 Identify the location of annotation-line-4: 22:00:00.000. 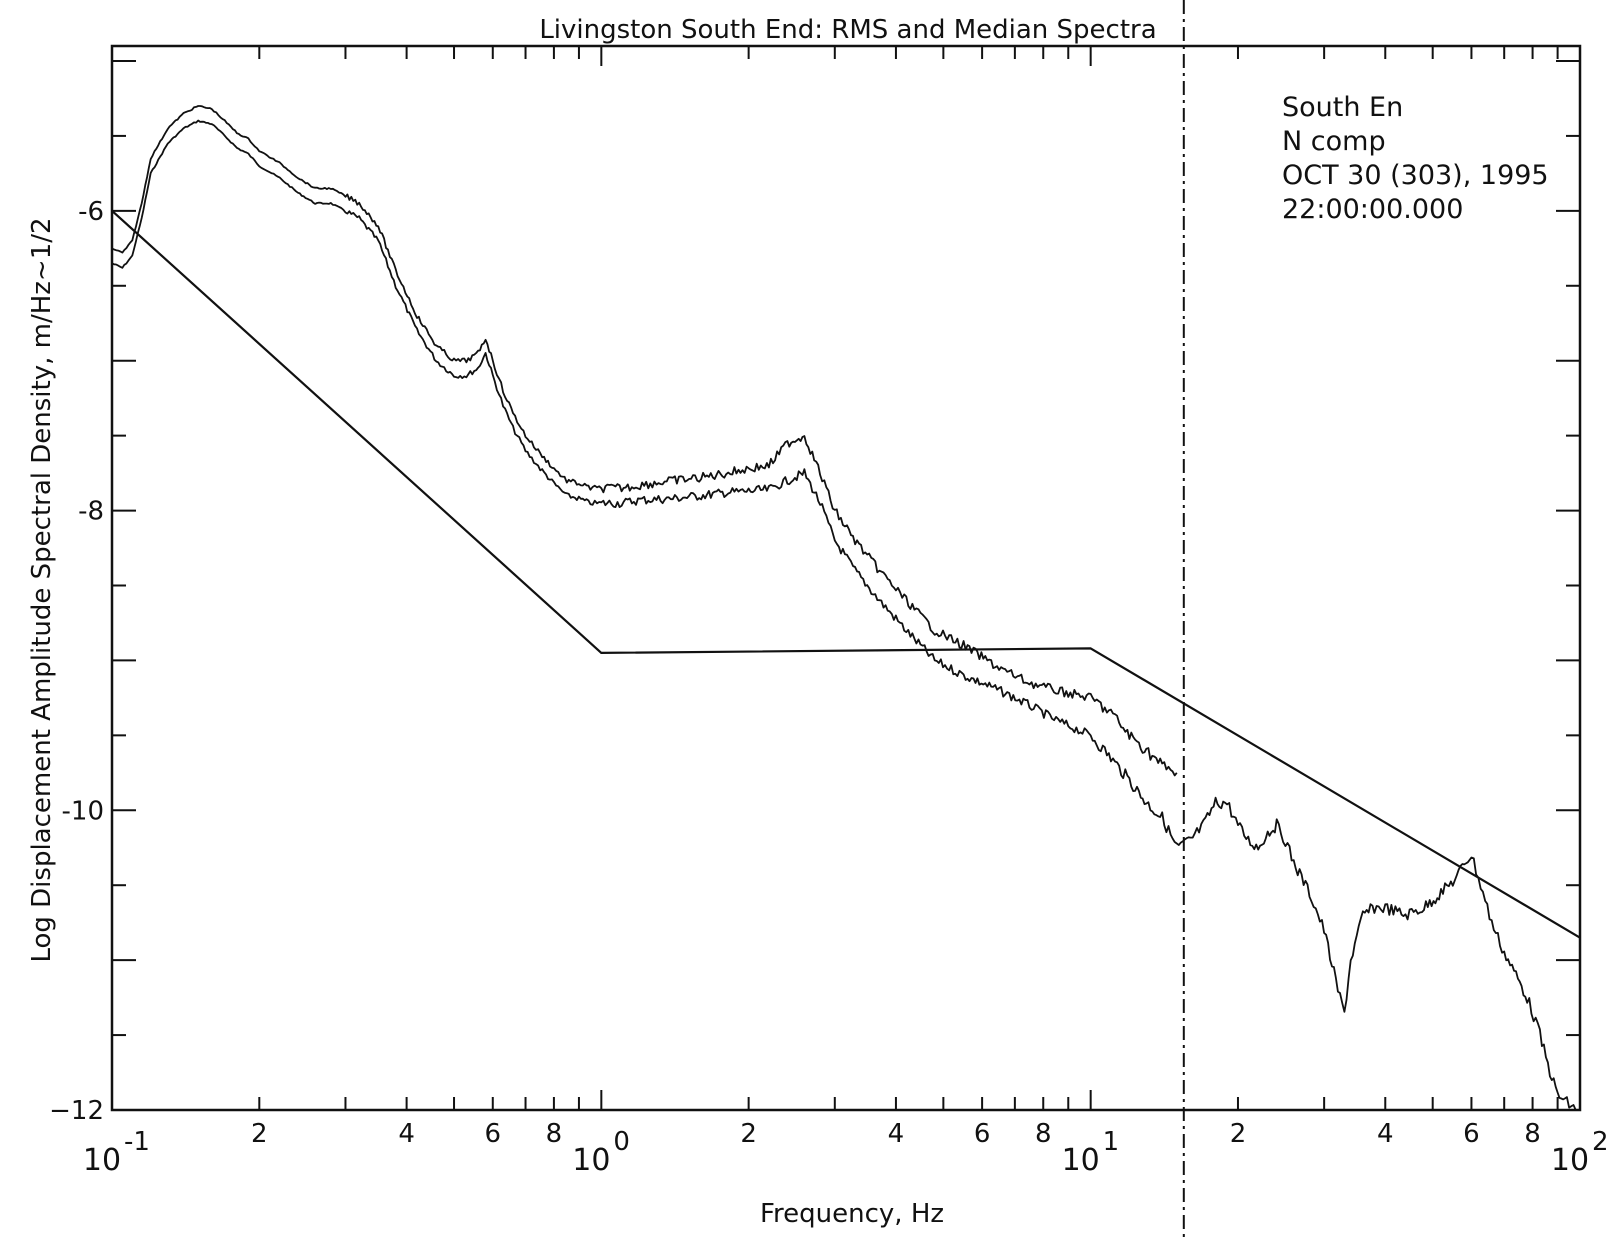
(1372, 209).